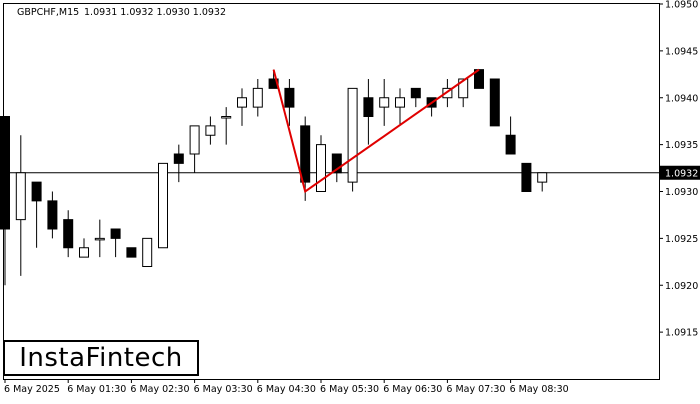 The width and height of the screenshot is (700, 404). What do you see at coordinates (32, 389) in the screenshot?
I see `x-tick-label: 6 May 2025` at bounding box center [32, 389].